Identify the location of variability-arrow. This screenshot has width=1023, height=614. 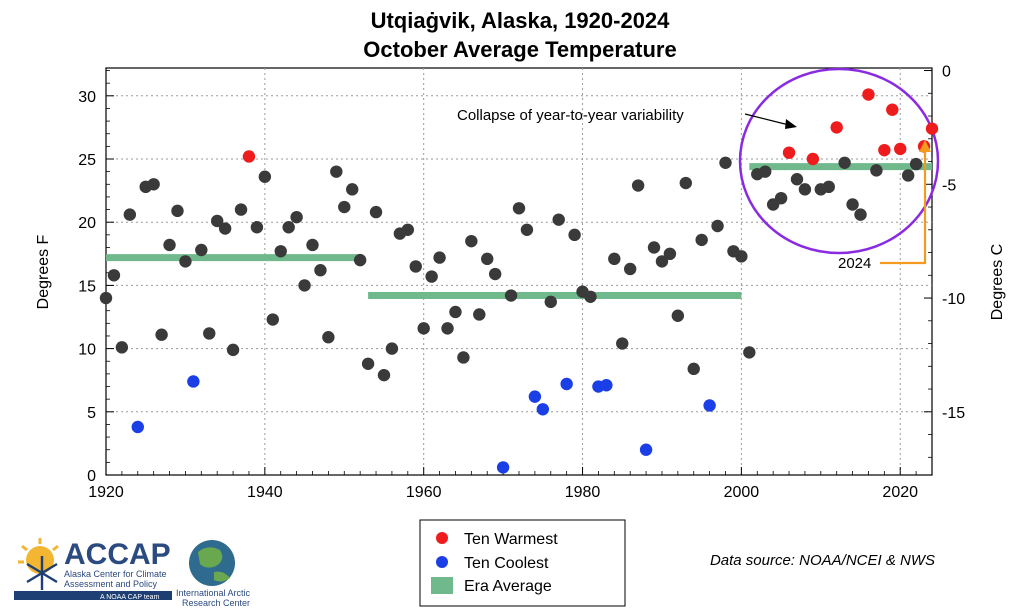
(770, 121).